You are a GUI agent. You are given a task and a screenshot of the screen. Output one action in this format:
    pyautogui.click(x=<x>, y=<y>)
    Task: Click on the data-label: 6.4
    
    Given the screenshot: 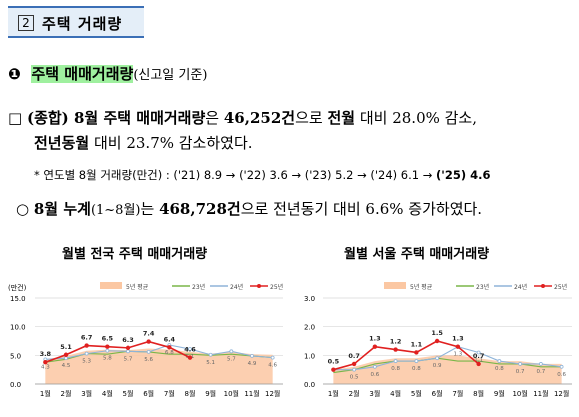 What is the action you would take?
    pyautogui.click(x=170, y=339)
    